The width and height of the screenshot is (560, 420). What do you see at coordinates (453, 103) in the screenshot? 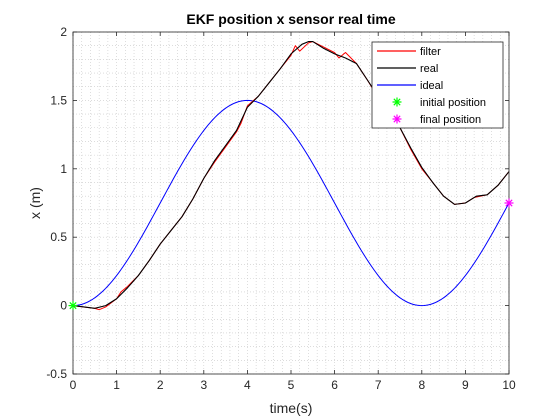
I see `legend-label: initial position` at bounding box center [453, 103].